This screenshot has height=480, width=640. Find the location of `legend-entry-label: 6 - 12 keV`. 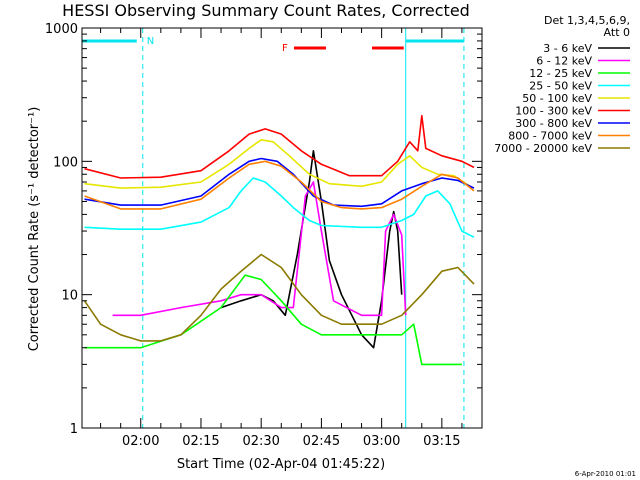

legend-entry-label: 6 - 12 keV is located at coordinates (564, 61).